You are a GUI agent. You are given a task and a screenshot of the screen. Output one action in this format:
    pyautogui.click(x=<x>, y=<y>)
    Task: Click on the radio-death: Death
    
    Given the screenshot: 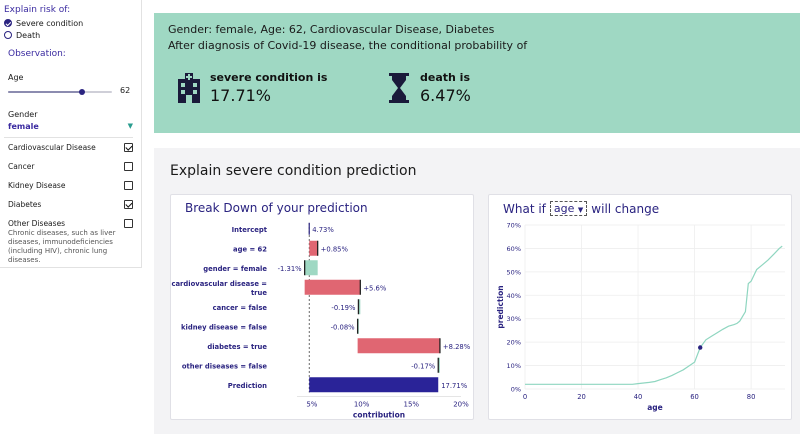 What is the action you would take?
    pyautogui.click(x=72, y=35)
    